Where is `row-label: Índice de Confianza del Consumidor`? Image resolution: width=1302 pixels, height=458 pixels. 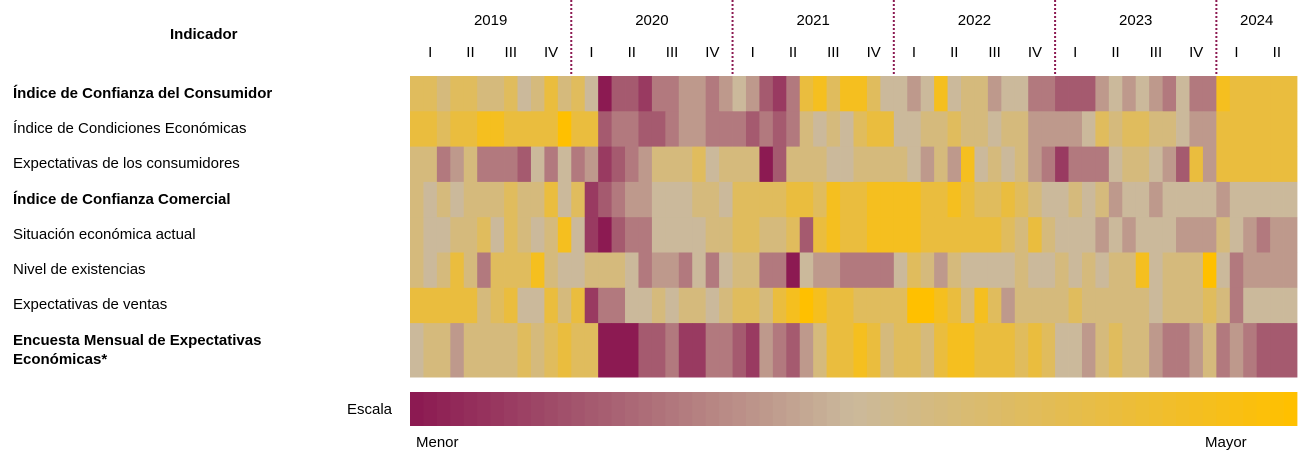 row-label: Índice de Confianza del Consumidor is located at coordinates (143, 93).